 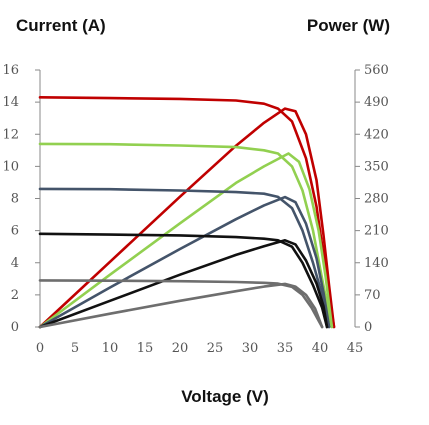 What do you see at coordinates (15, 295) in the screenshot?
I see `y-left-tick-label: 2` at bounding box center [15, 295].